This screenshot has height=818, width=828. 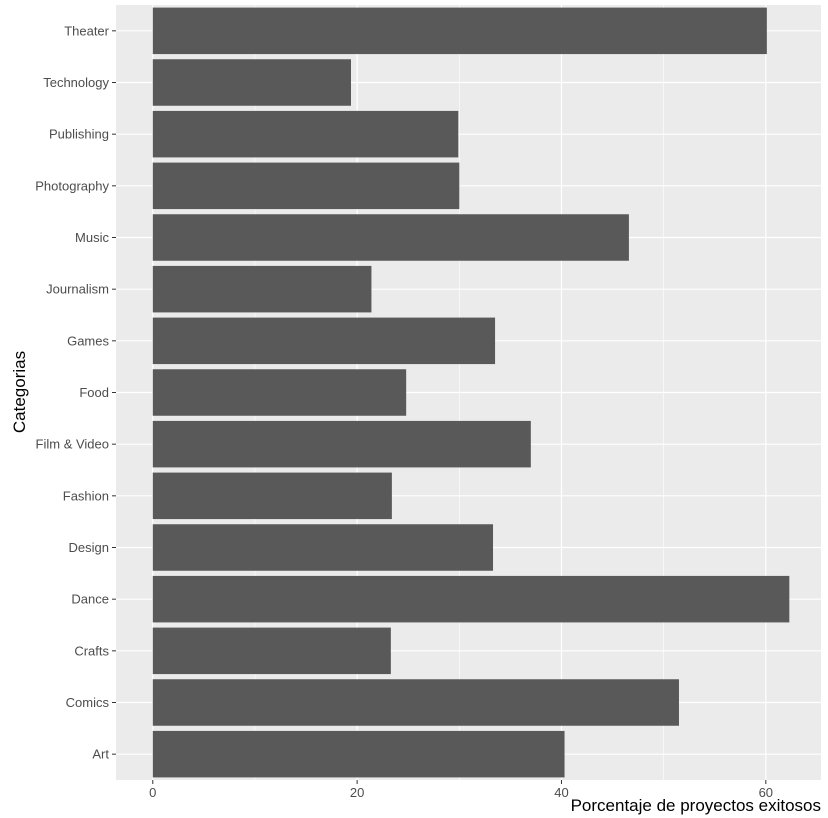 What do you see at coordinates (88, 702) in the screenshot?
I see `y-tick-label: Comics` at bounding box center [88, 702].